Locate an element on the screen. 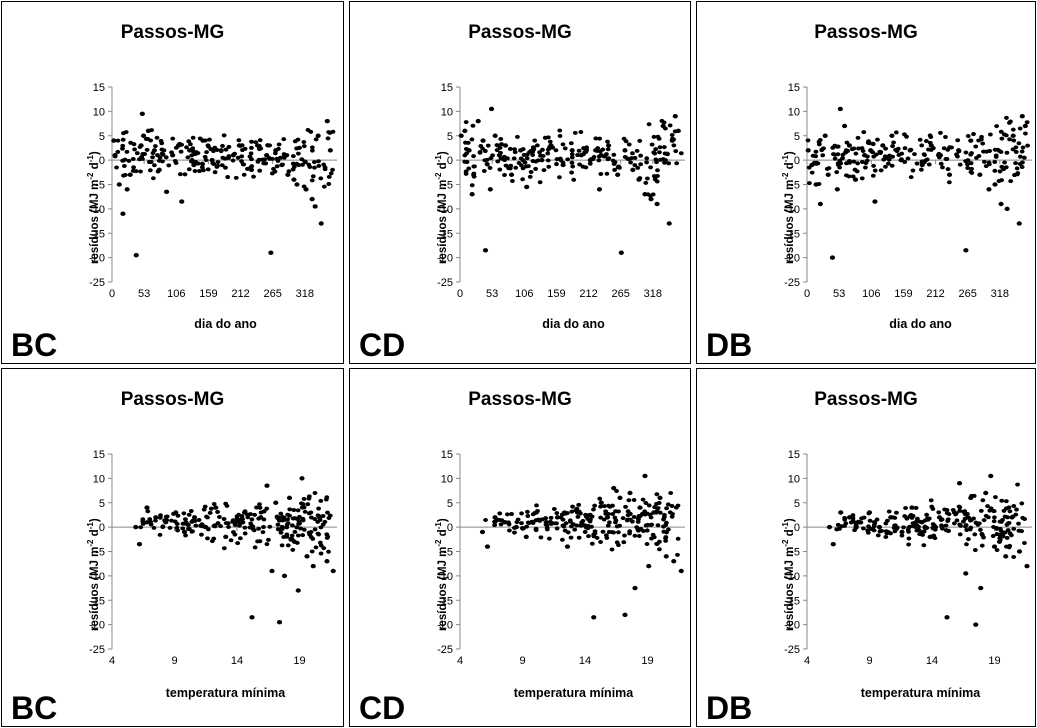 The image size is (1037, 728). x-axis-label: dia do ano is located at coordinates (920, 324).